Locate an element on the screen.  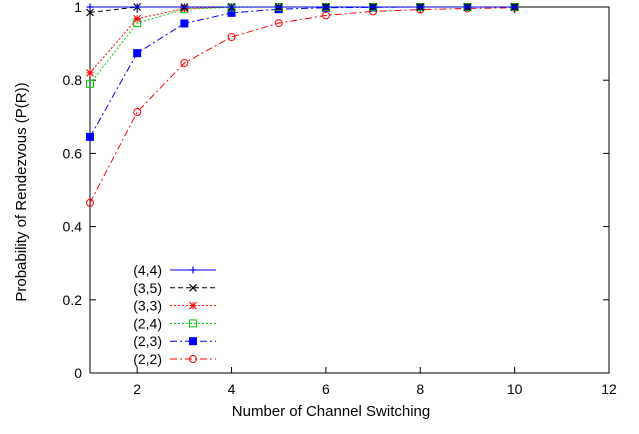
y-tick-label: 0.4 is located at coordinates (73, 227).